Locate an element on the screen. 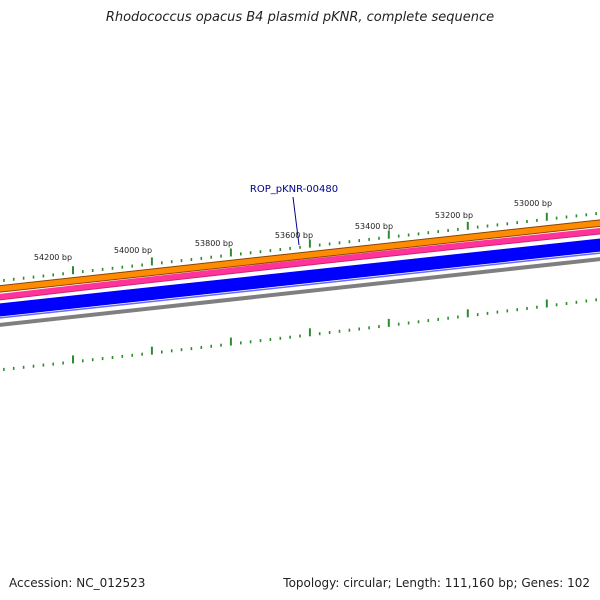 The height and width of the screenshot is (600, 600). gene-leader-line is located at coordinates (296, 221).